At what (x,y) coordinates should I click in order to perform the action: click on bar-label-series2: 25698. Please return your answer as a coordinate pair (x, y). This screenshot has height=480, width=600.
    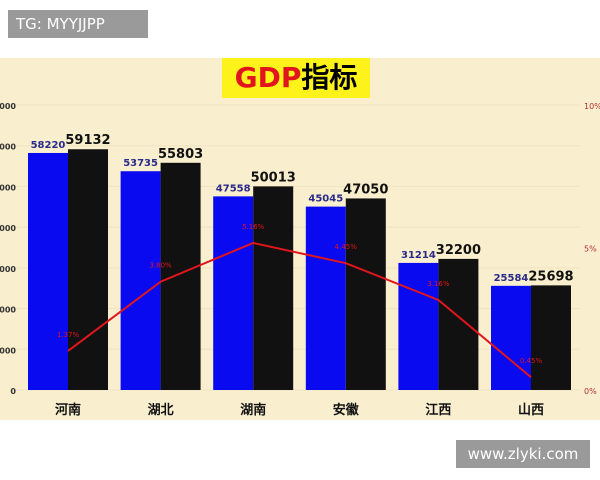
    Looking at the image, I should click on (550, 276).